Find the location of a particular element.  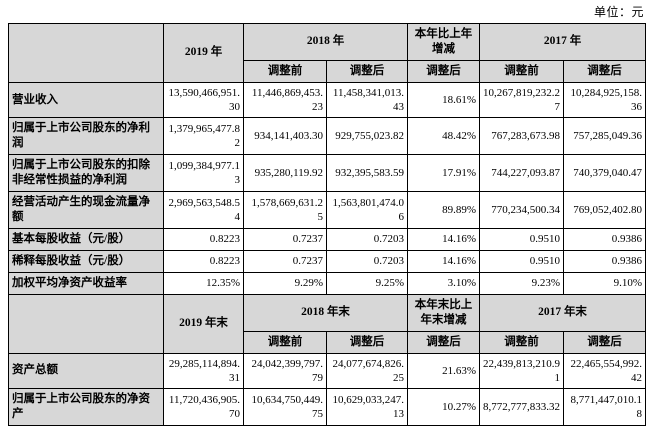

change-column-header: 本年比上年增减 is located at coordinates (443, 42).